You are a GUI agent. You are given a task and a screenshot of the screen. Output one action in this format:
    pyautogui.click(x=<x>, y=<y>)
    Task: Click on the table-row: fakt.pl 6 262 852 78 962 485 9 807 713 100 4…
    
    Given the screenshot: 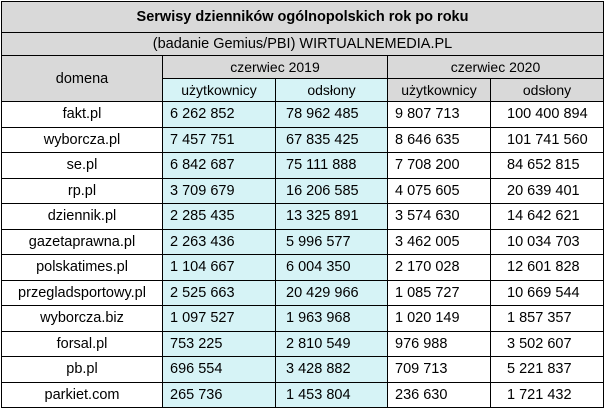 What is the action you would take?
    pyautogui.click(x=303, y=114)
    